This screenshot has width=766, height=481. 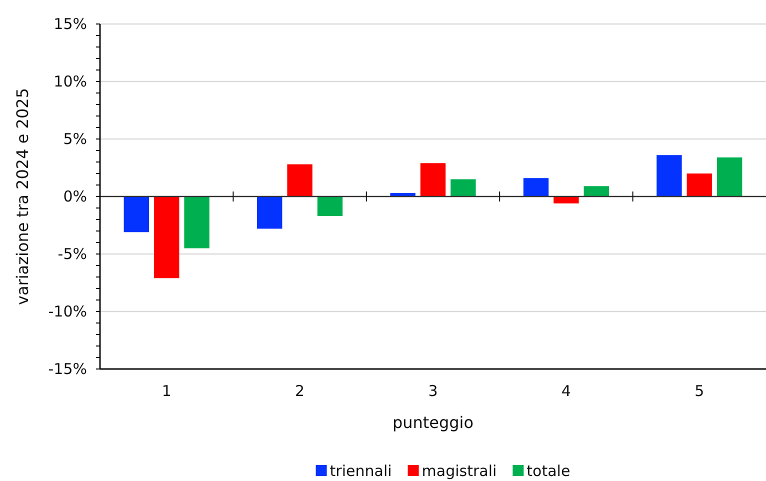 What do you see at coordinates (361, 471) in the screenshot?
I see `legend-label: triennali` at bounding box center [361, 471].